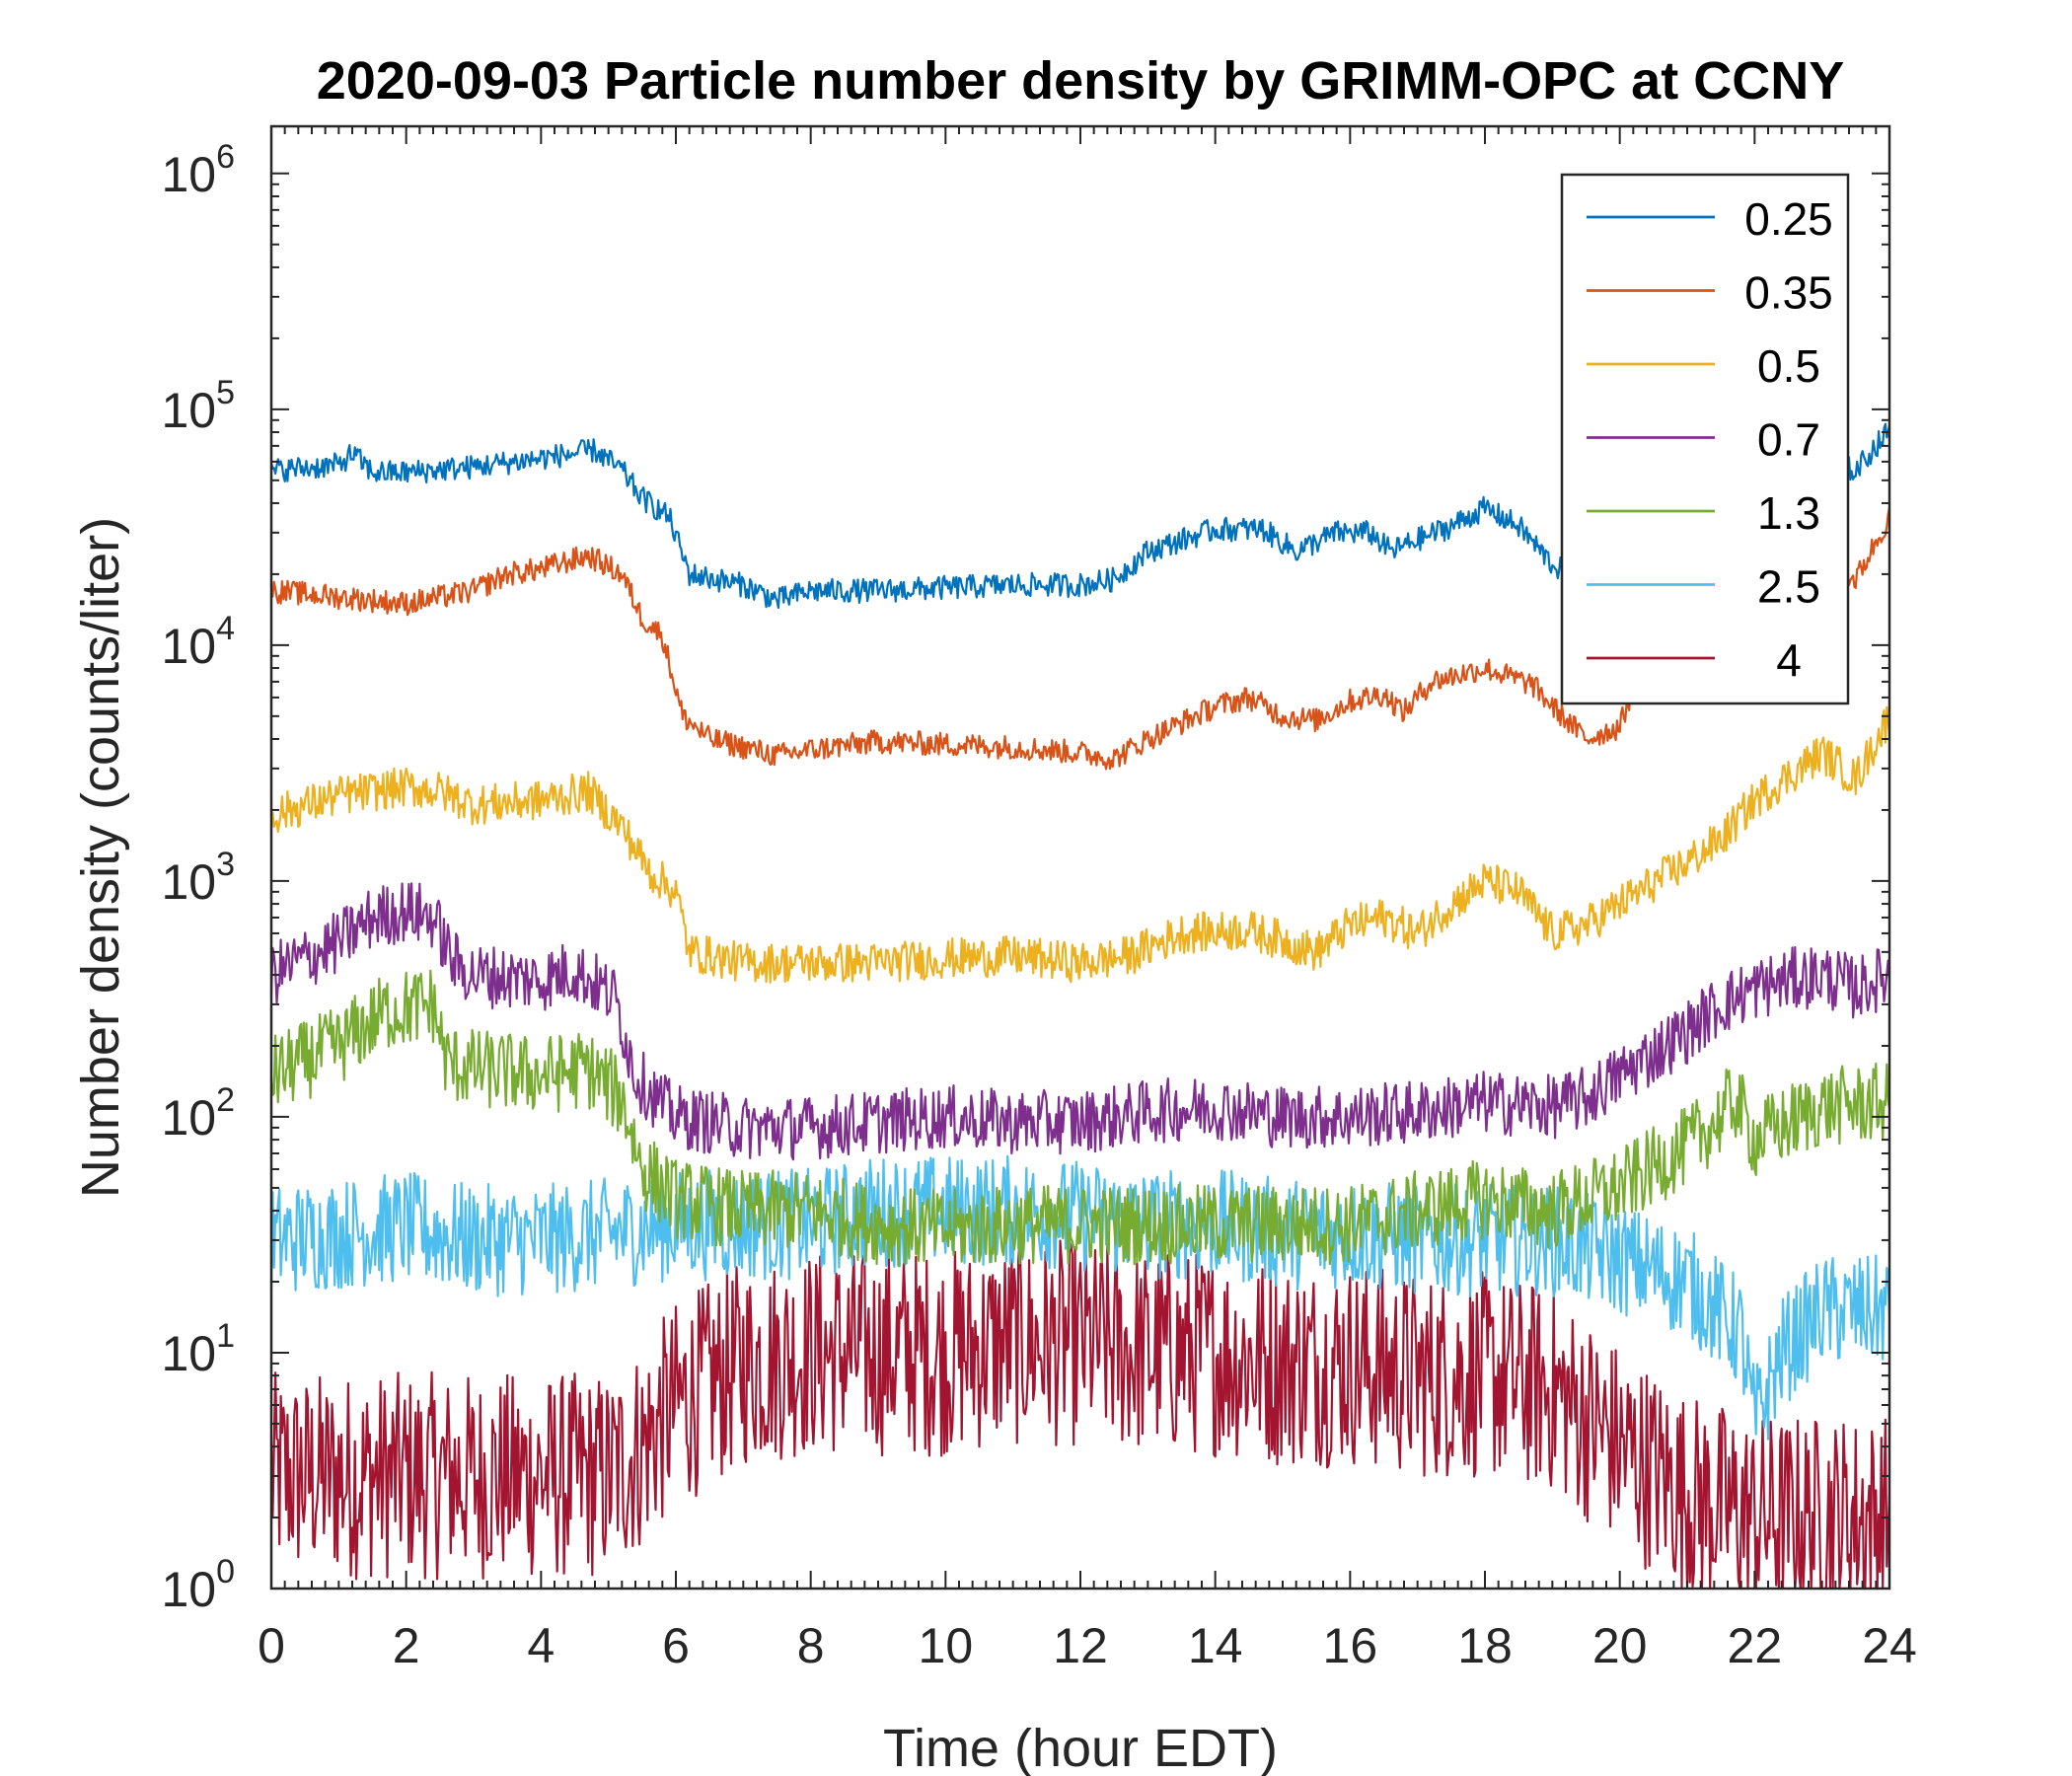  I want to click on x-tick-label: 22, so click(1756, 1646).